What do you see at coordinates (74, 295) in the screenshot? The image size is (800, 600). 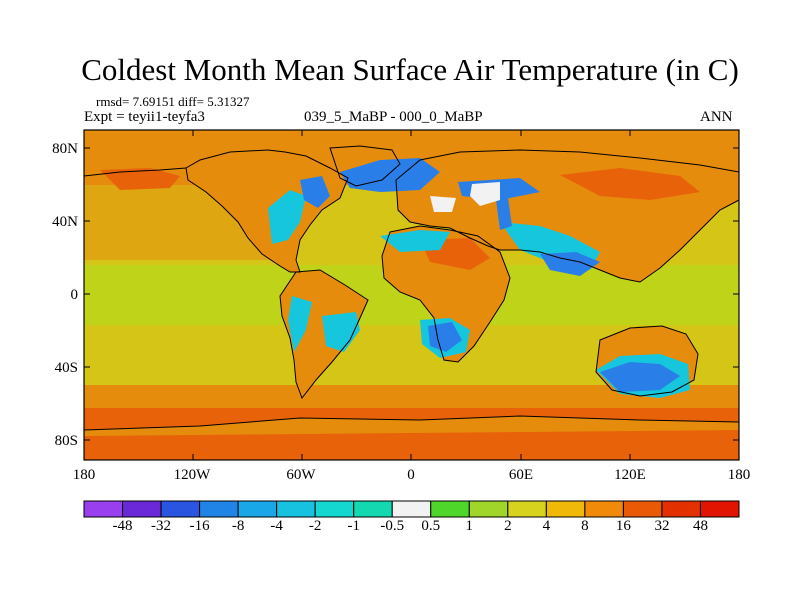 I see `lat-tick-0: 0` at bounding box center [74, 295].